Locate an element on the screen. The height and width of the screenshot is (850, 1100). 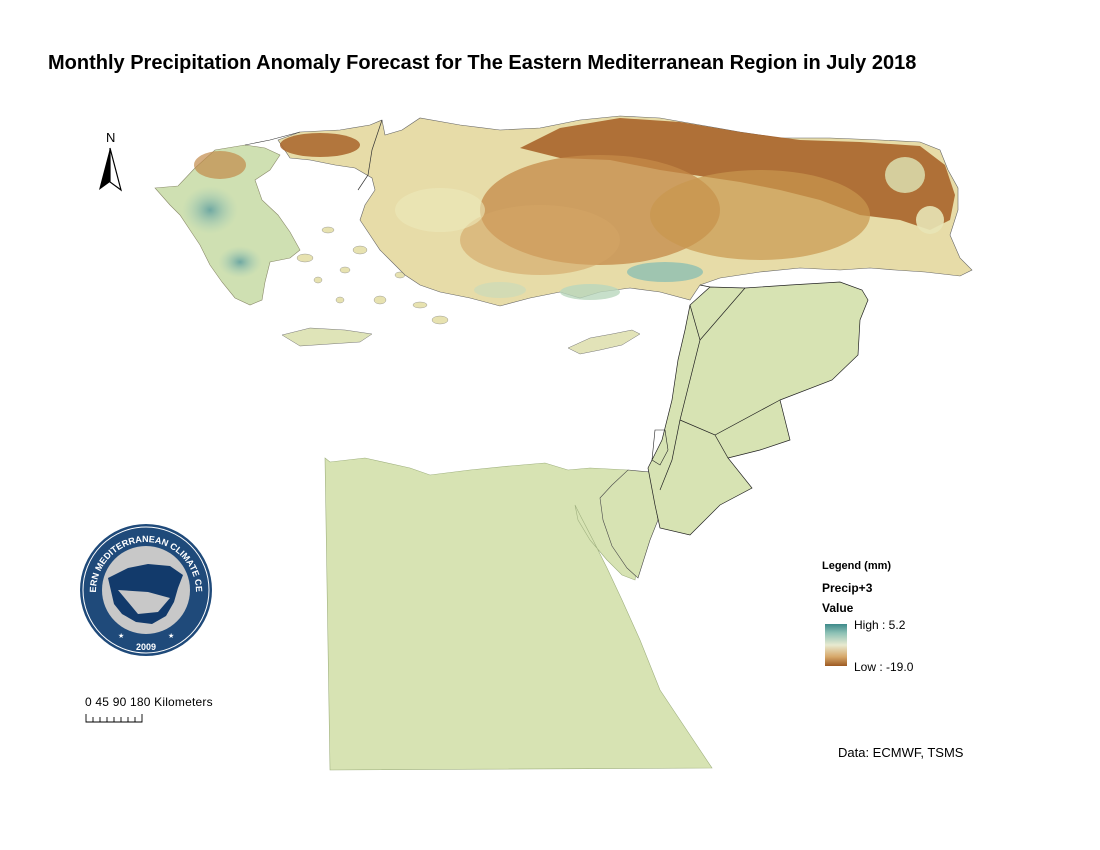
region-levant is located at coordinates (758, 408).